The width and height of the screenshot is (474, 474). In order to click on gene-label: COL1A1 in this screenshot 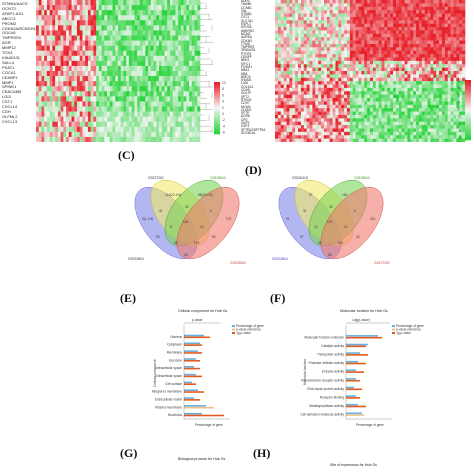, I will do `click(247, 86)`.